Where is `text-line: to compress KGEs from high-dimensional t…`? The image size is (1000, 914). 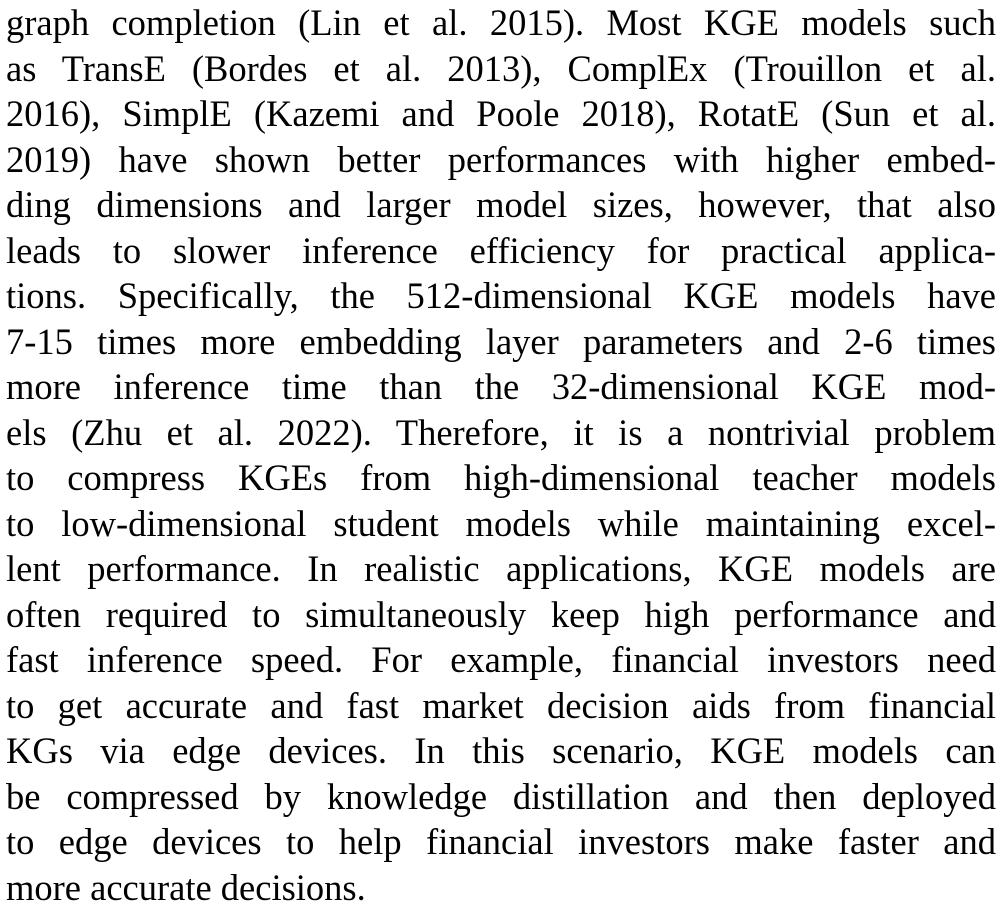 text-line: to compress KGEs from high-dimensional t… is located at coordinates (501, 477).